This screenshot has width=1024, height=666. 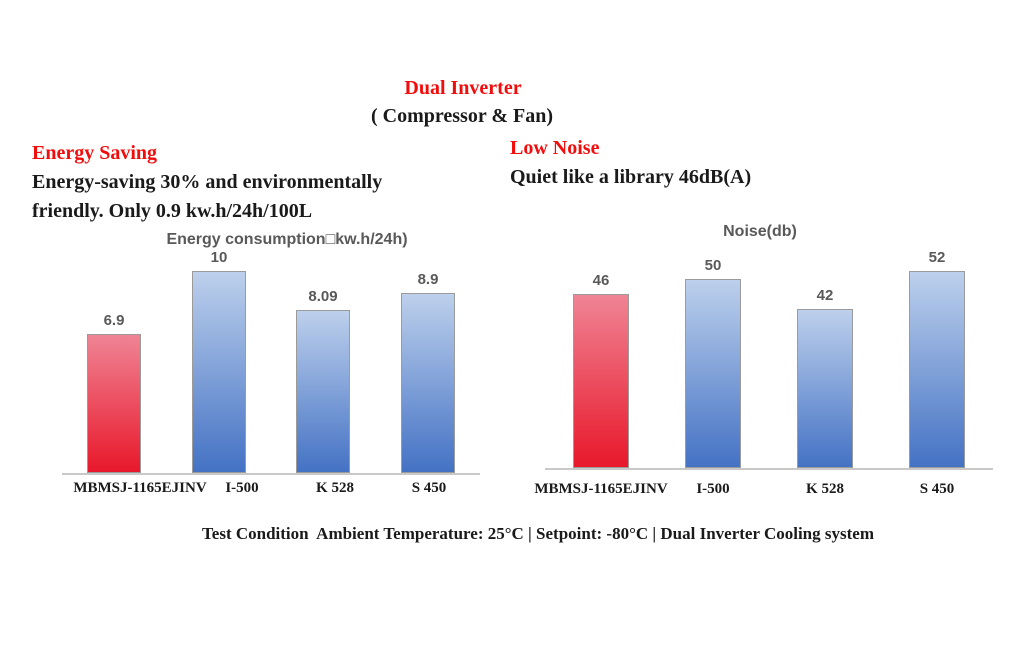 What do you see at coordinates (937, 257) in the screenshot?
I see `bar-value-label: 52` at bounding box center [937, 257].